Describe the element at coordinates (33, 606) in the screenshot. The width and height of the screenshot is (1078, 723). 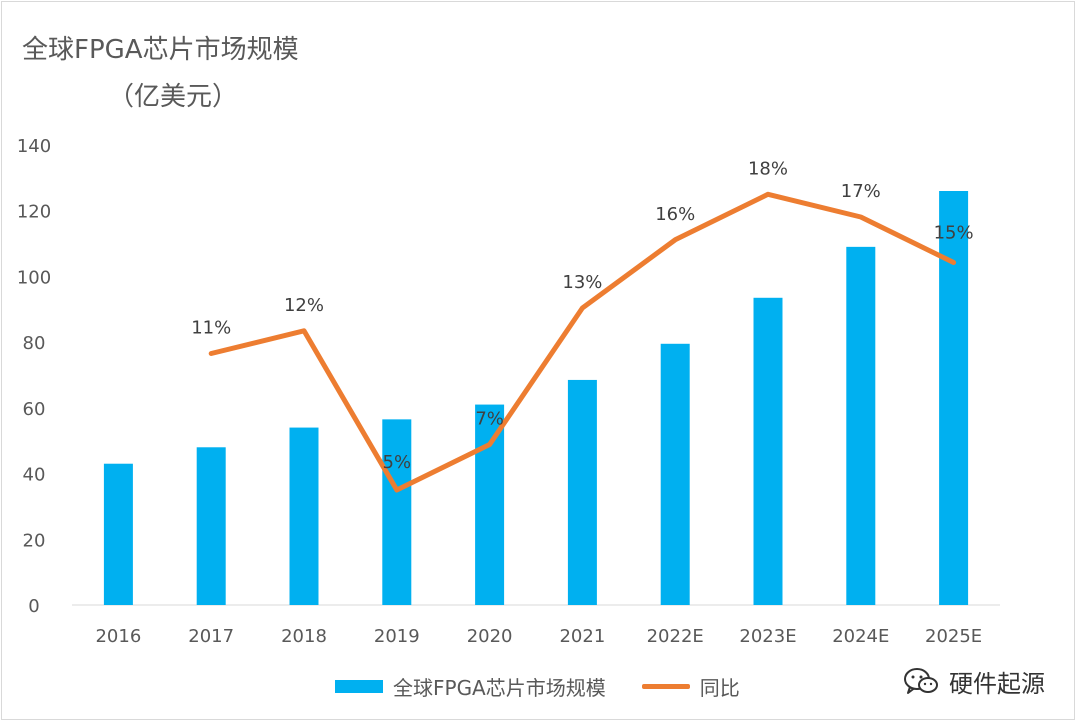
I see `y-tick-label: 0` at that location.